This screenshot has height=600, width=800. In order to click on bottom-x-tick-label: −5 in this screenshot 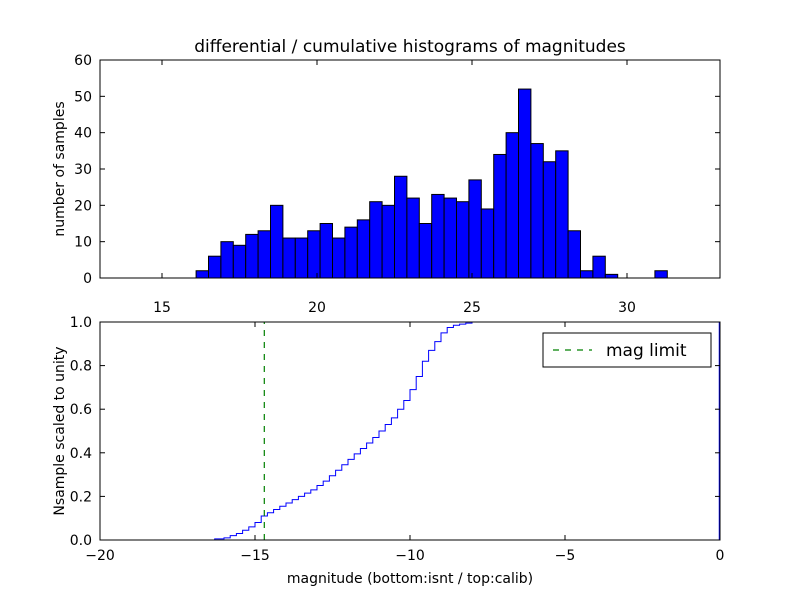, I will do `click(565, 556)`.